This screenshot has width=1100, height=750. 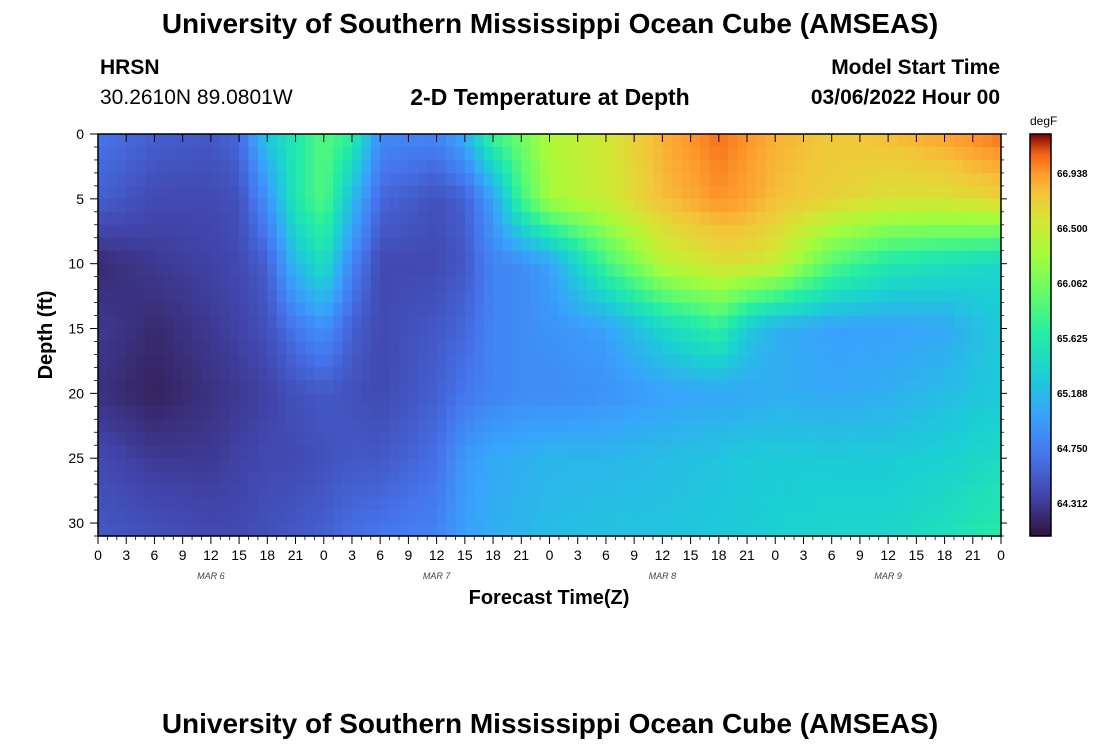 What do you see at coordinates (719, 555) in the screenshot?
I see `x-tick-label: 18` at bounding box center [719, 555].